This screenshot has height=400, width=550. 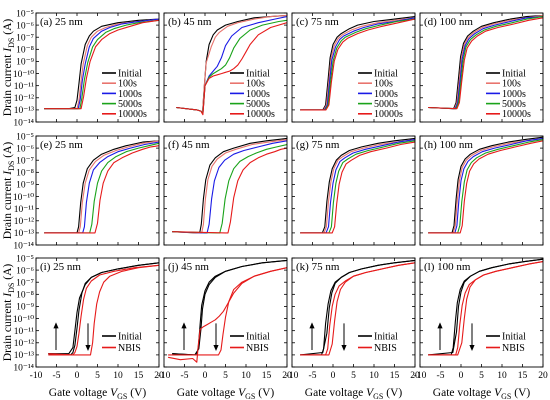 What do you see at coordinates (129, 348) in the screenshot?
I see `legend-label: NBIS` at bounding box center [129, 348].